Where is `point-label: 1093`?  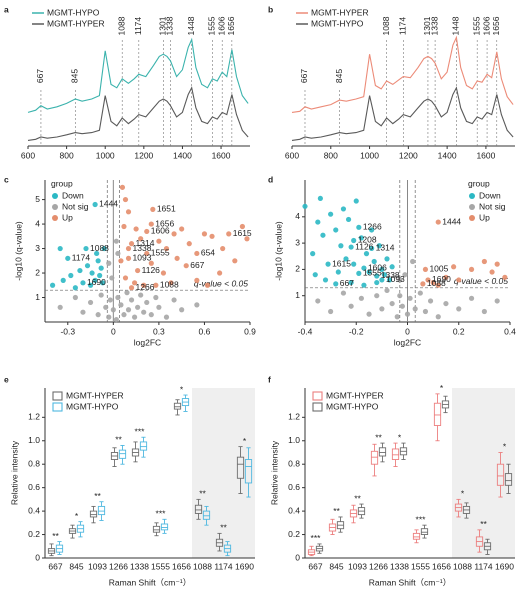
point-label: 1093 is located at coordinates (142, 258).